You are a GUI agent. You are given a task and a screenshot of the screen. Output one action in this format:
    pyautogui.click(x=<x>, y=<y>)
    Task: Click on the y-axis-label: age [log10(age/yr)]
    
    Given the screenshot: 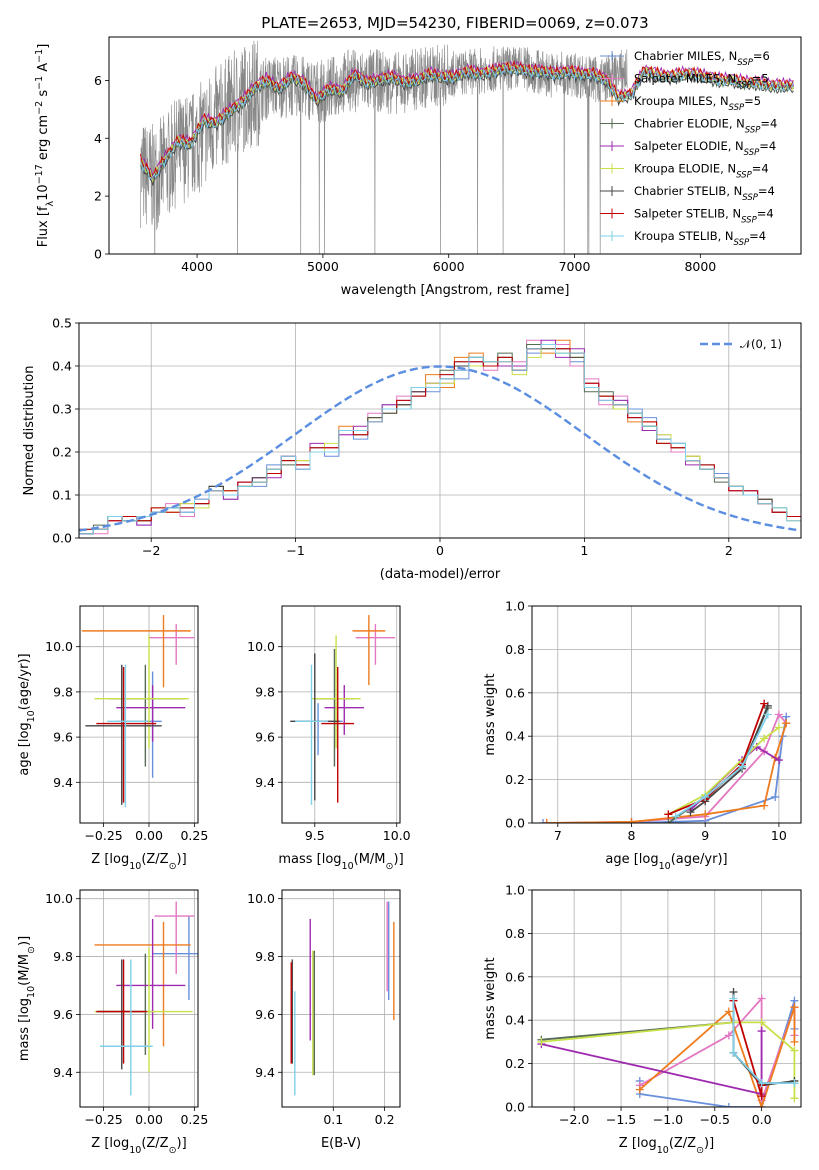 What is the action you would take?
    pyautogui.click(x=27, y=714)
    